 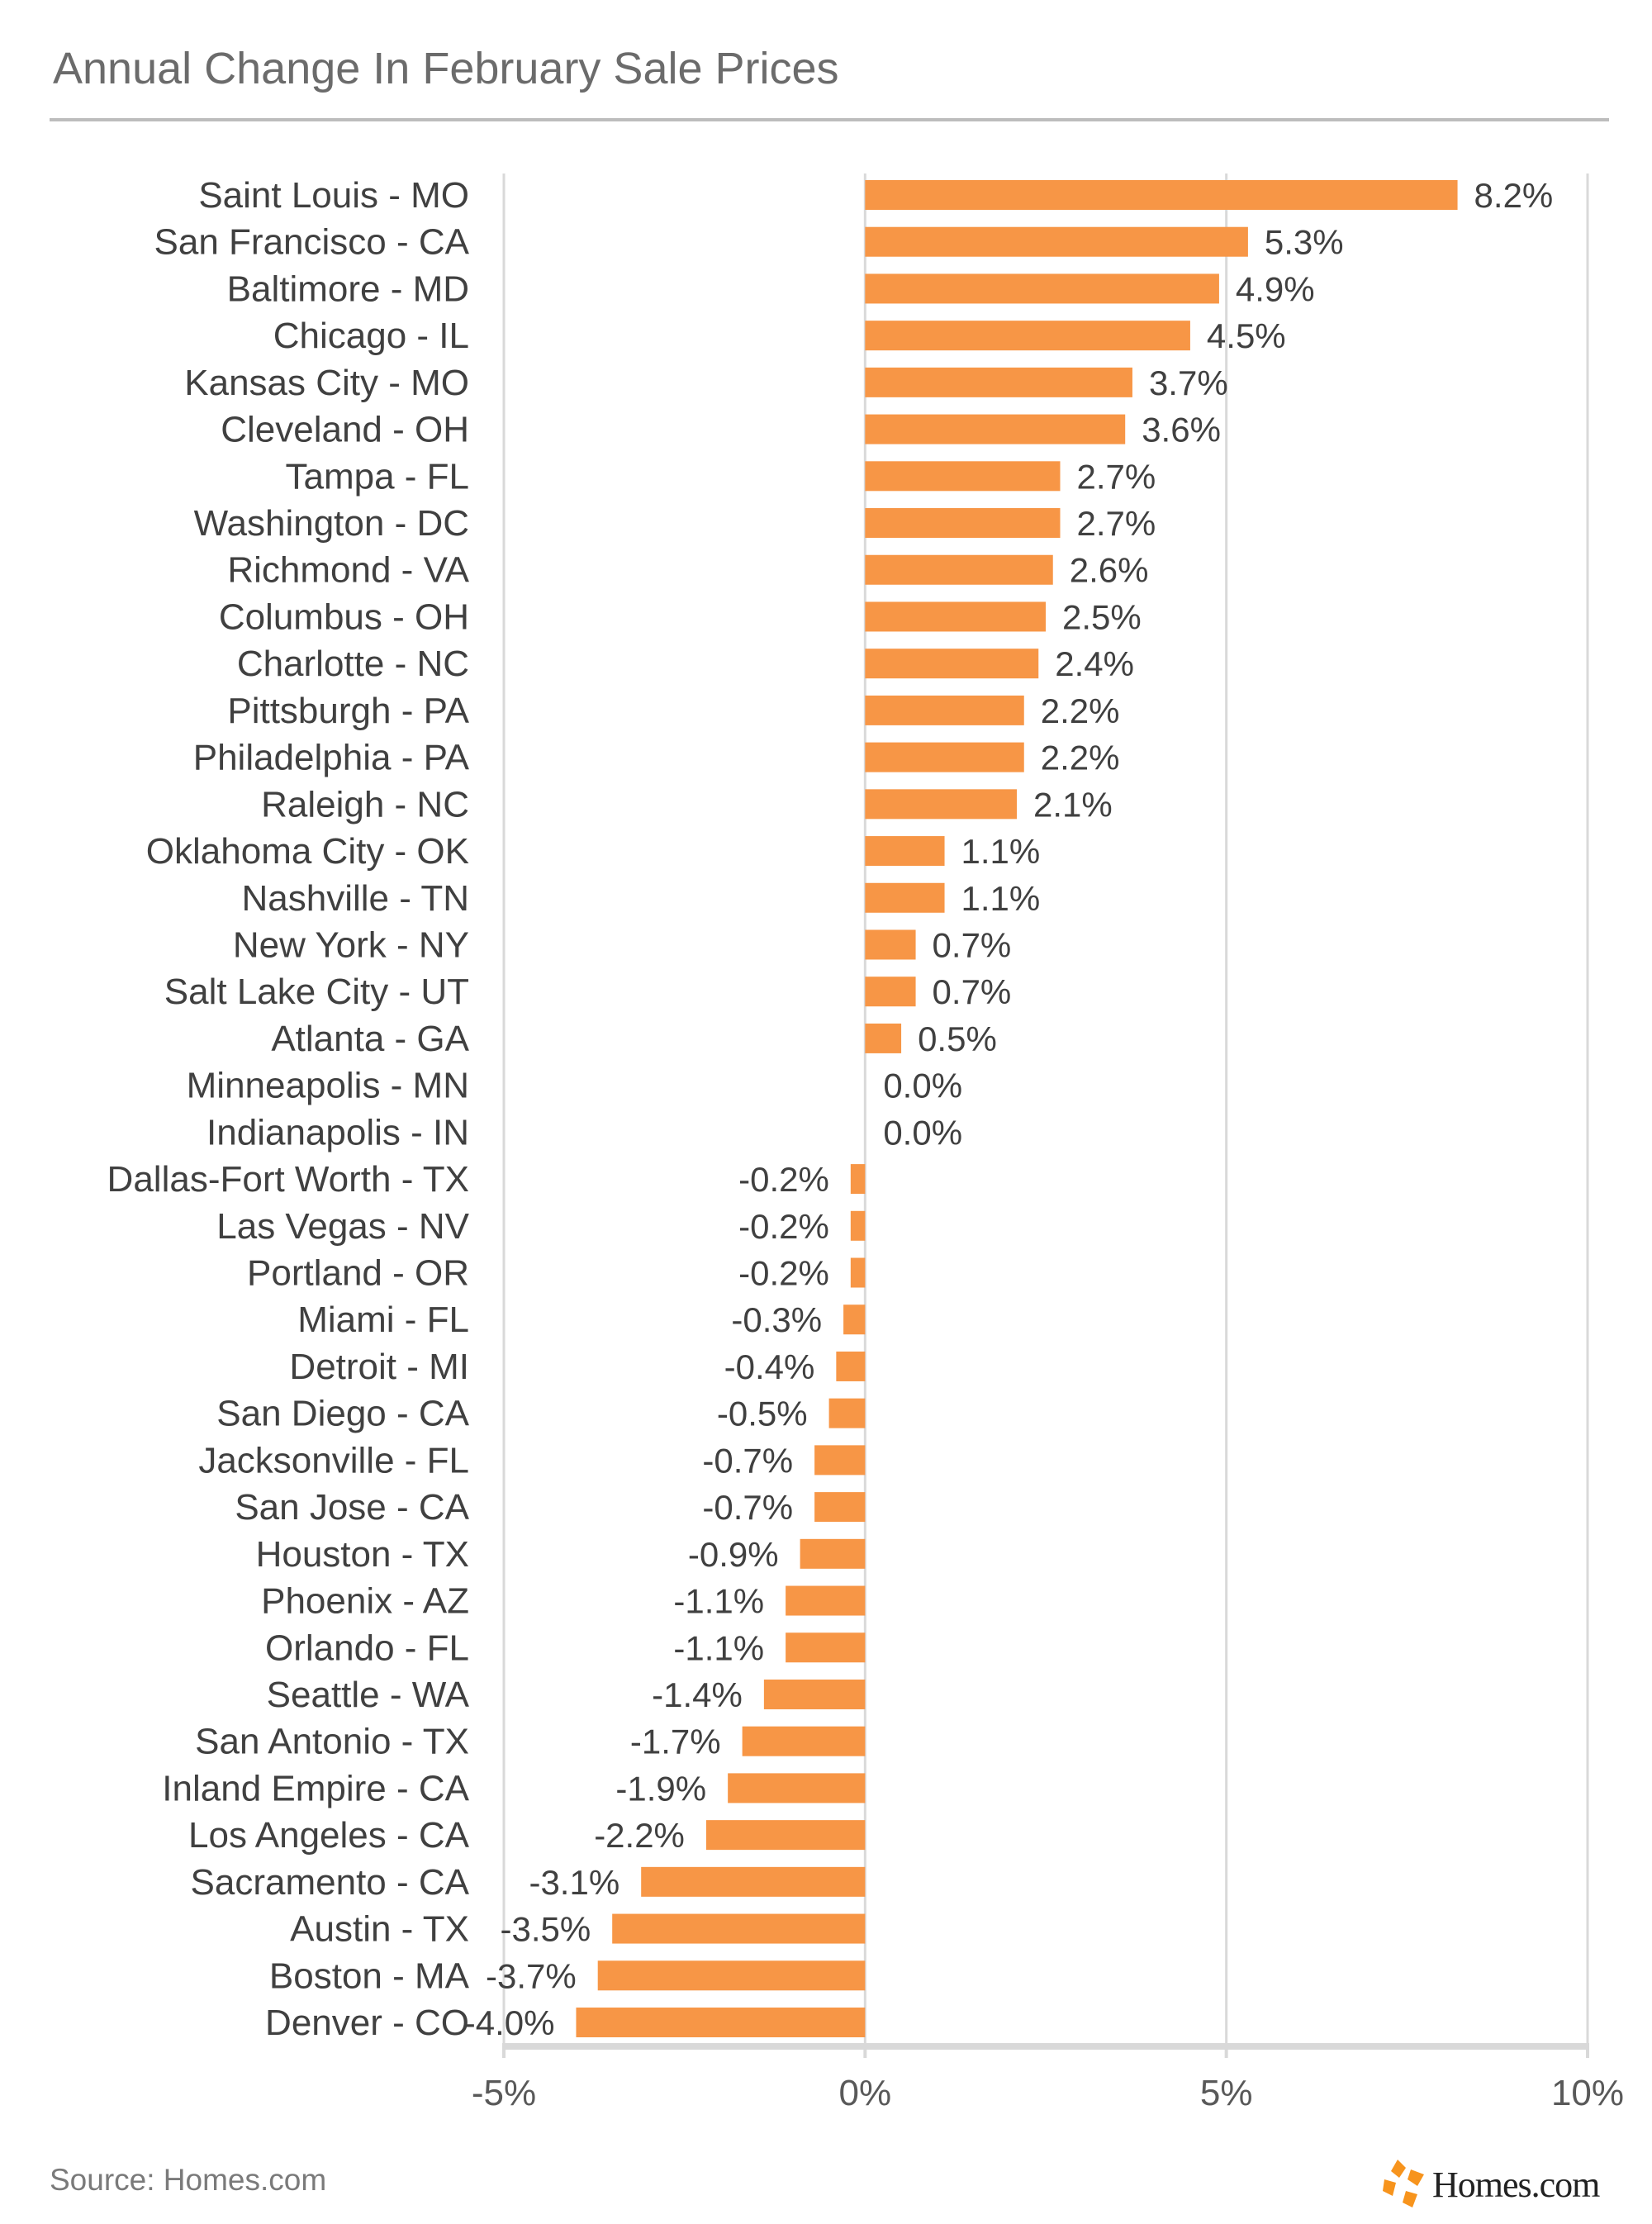 I want to click on category-label: Denver - CO, so click(x=367, y=2023).